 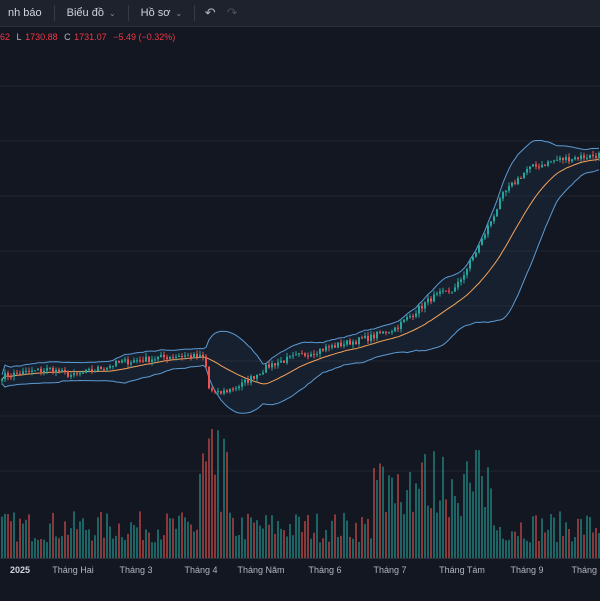 What do you see at coordinates (25, 13) in the screenshot?
I see `alerts-menu: nh báo` at bounding box center [25, 13].